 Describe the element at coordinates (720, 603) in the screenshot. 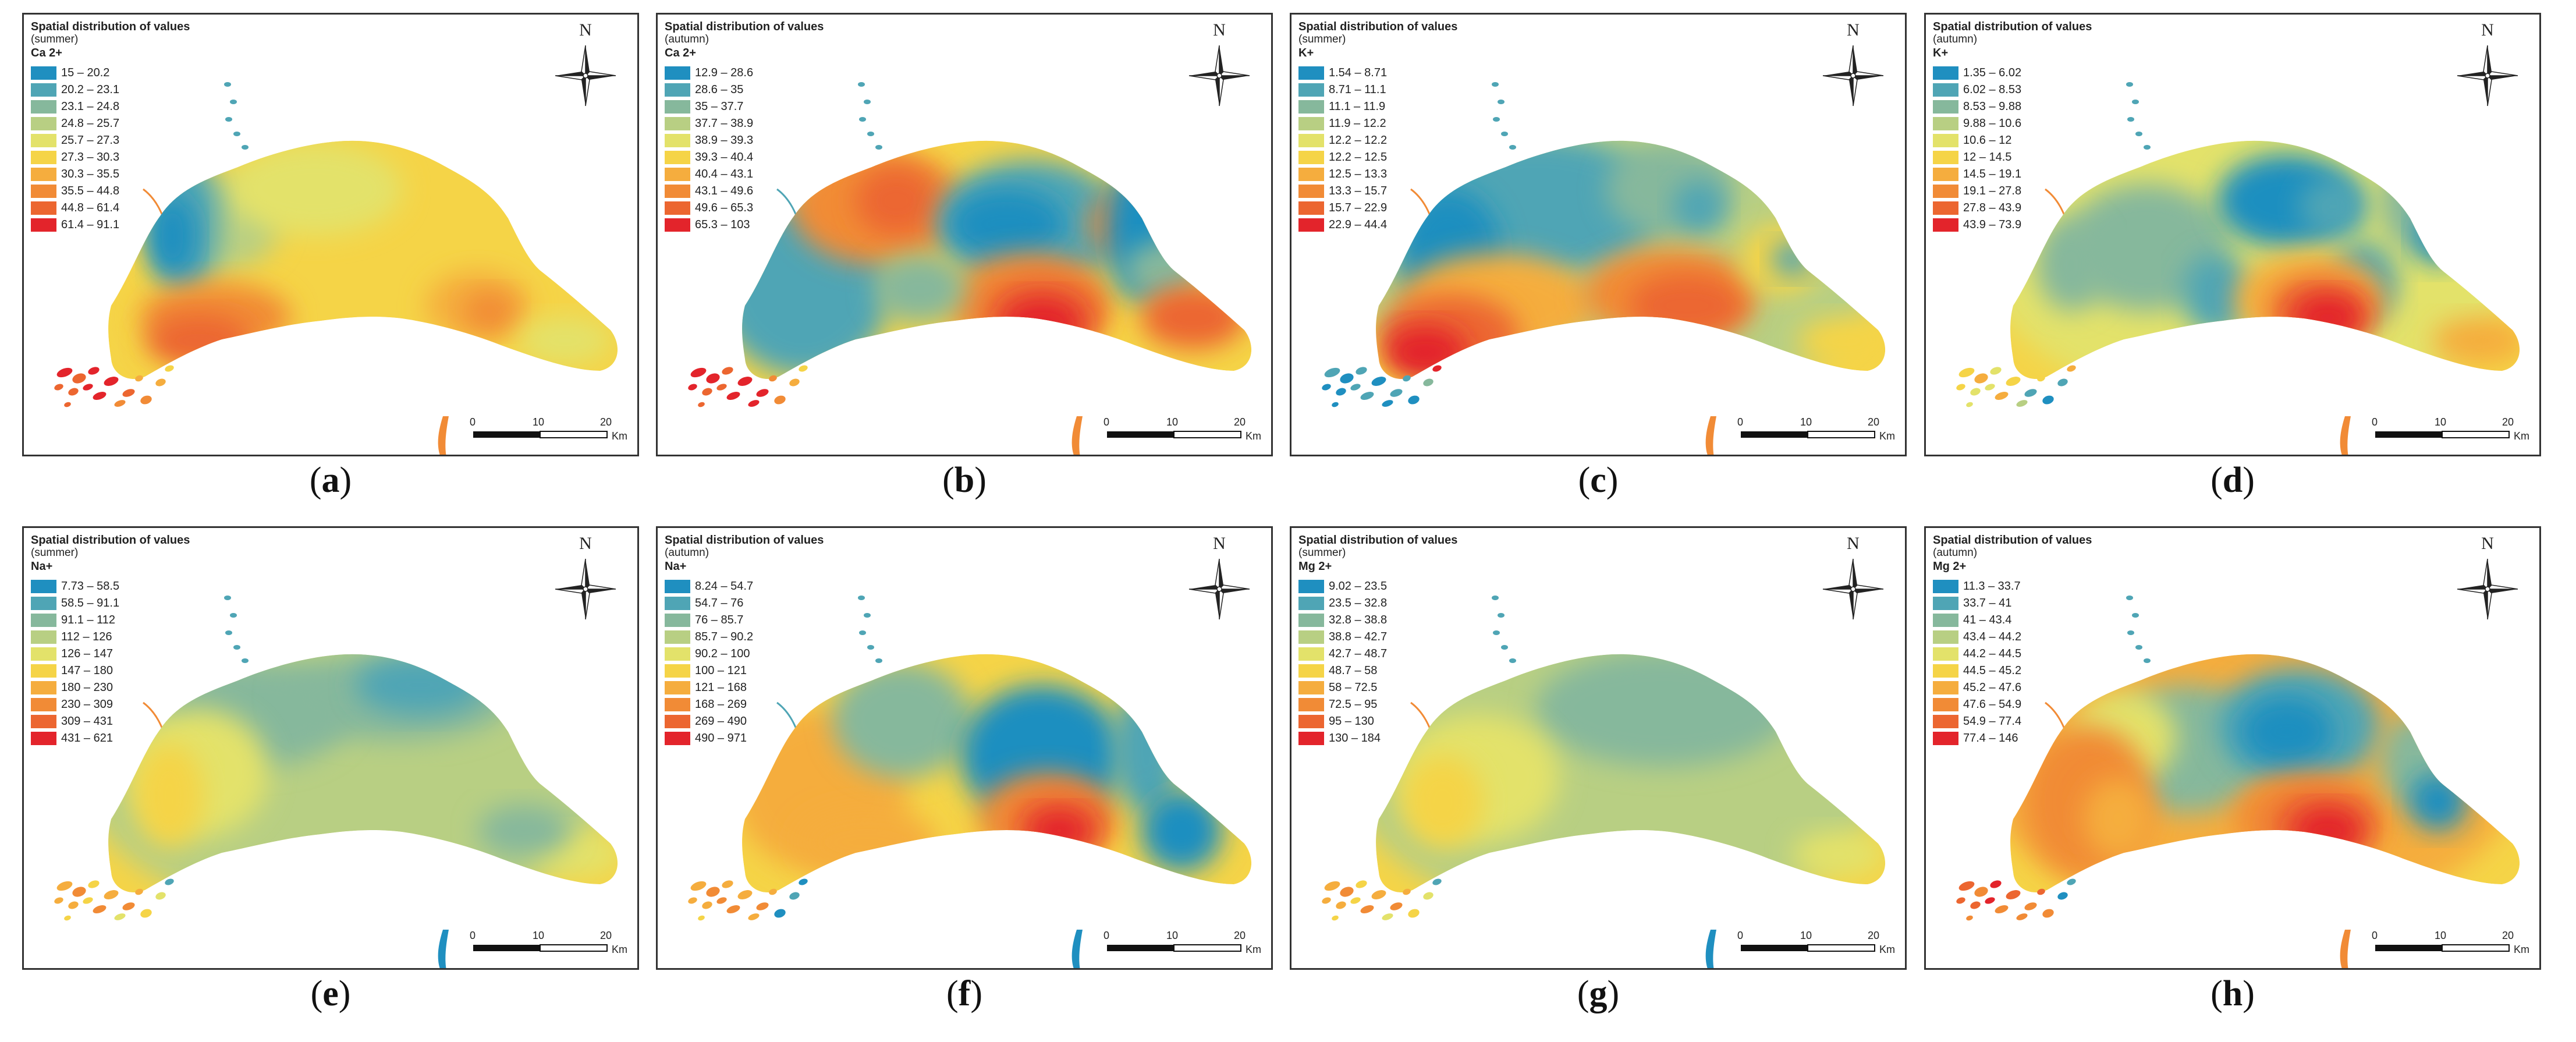

I see `legend-label: 54.7 – 76` at that location.